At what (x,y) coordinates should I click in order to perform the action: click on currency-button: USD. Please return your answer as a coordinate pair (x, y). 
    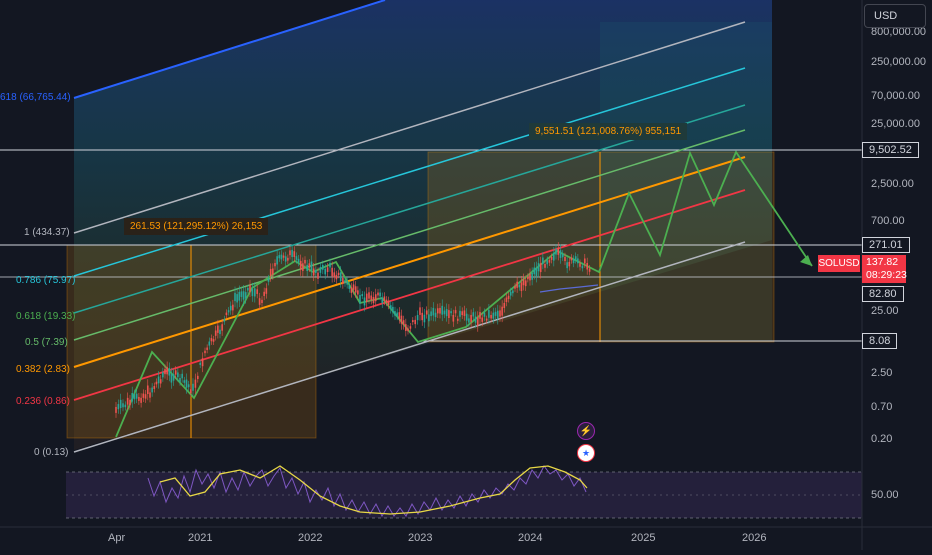
    Looking at the image, I should click on (895, 16).